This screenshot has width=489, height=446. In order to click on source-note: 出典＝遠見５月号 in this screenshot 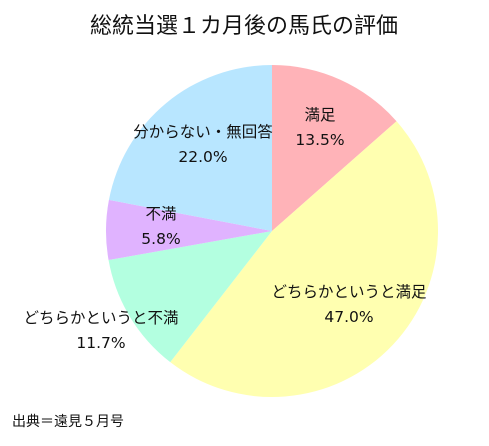, I will do `click(68, 422)`.